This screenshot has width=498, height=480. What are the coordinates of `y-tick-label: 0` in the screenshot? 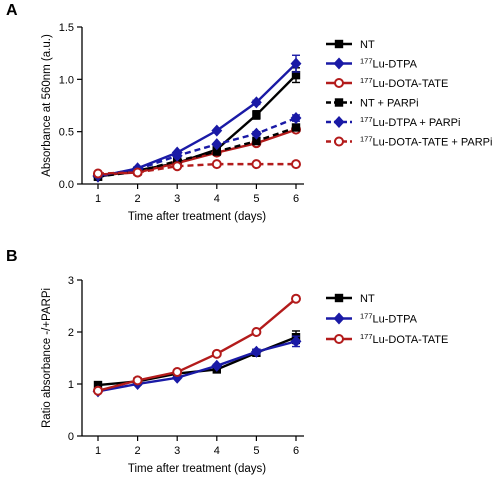 It's located at (71, 437).